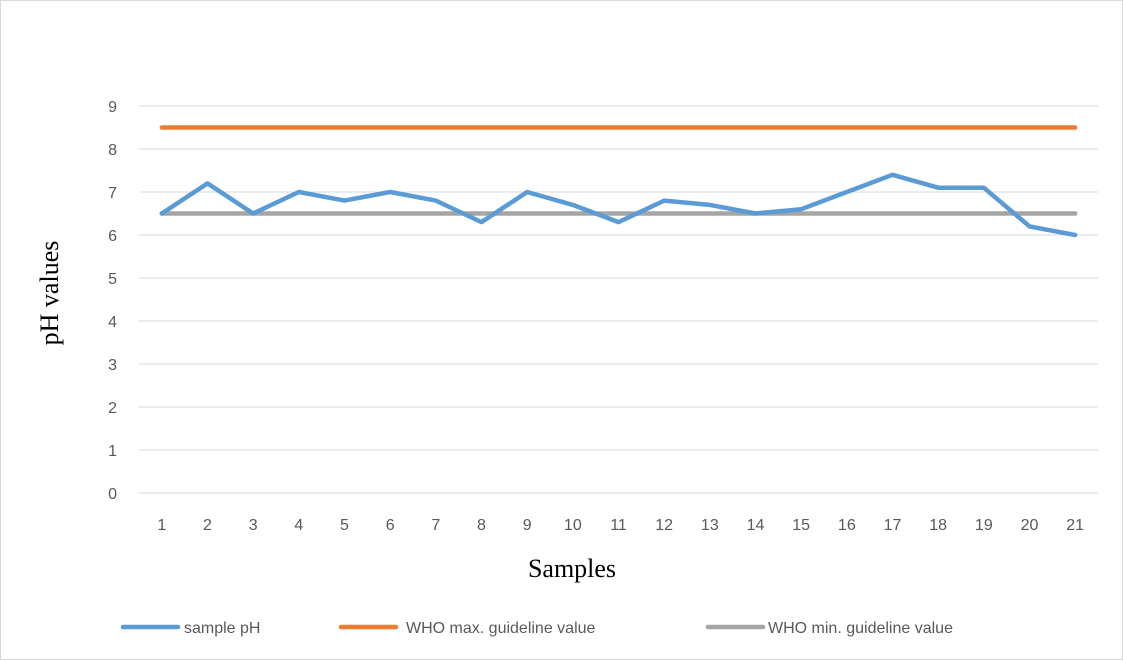  I want to click on y-axis-title: pH values, so click(49, 293).